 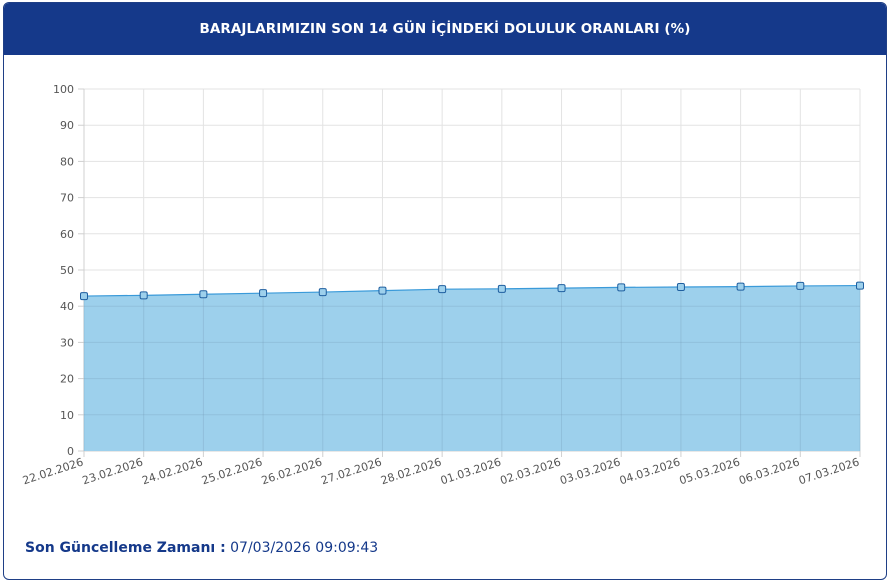 I want to click on x-tick-label: 22.02.2026, so click(x=53, y=471).